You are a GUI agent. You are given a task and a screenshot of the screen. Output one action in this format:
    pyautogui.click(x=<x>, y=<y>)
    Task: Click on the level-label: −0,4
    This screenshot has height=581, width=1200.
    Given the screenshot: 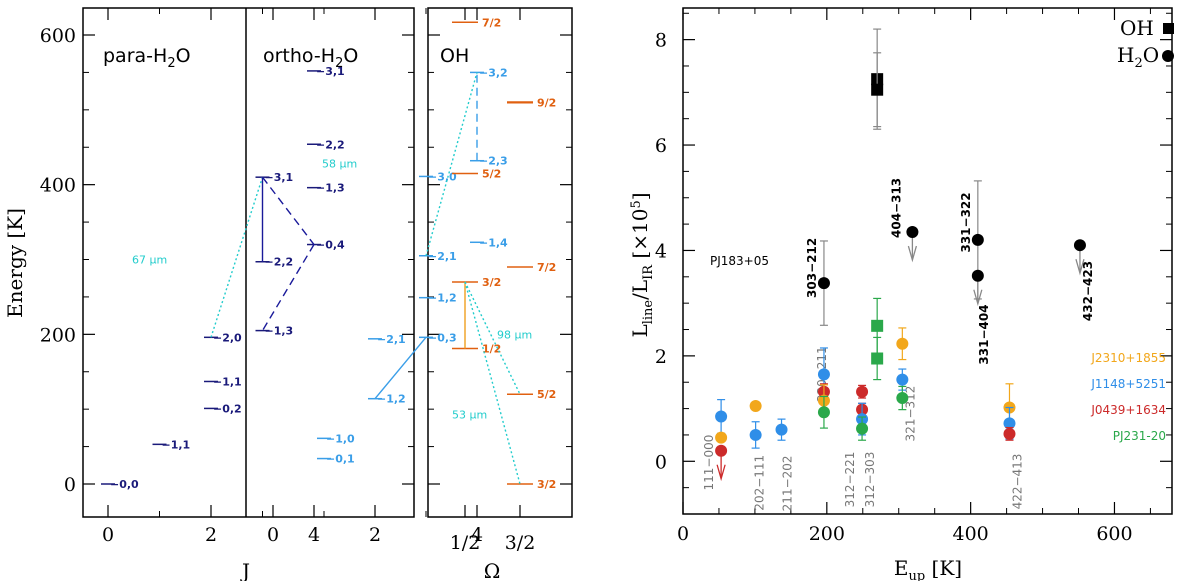 What is the action you would take?
    pyautogui.click(x=330, y=245)
    